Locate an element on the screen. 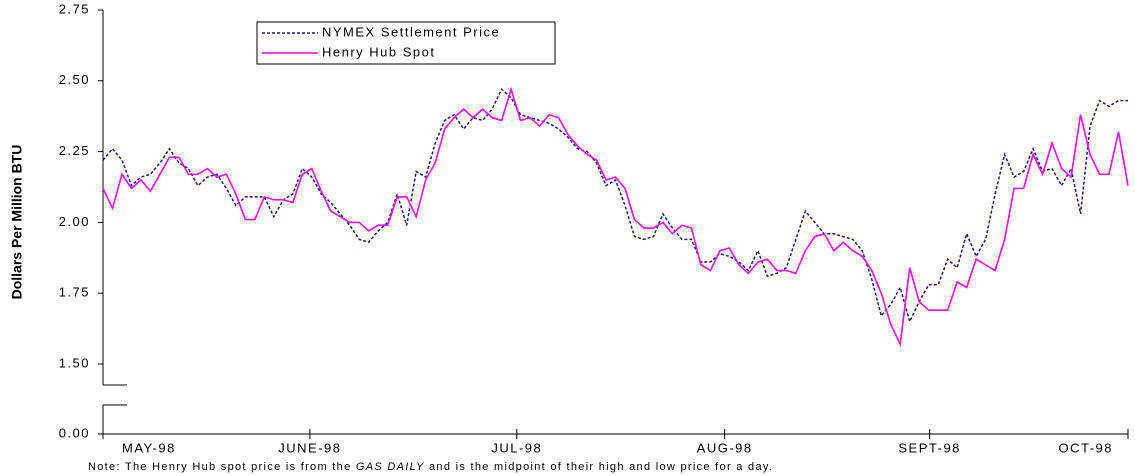  y-tick-label: 1.75 is located at coordinates (74, 292).